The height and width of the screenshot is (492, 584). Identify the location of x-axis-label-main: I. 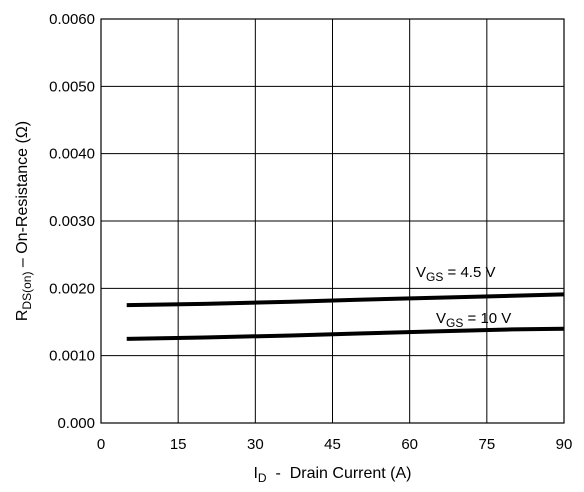
(255, 473).